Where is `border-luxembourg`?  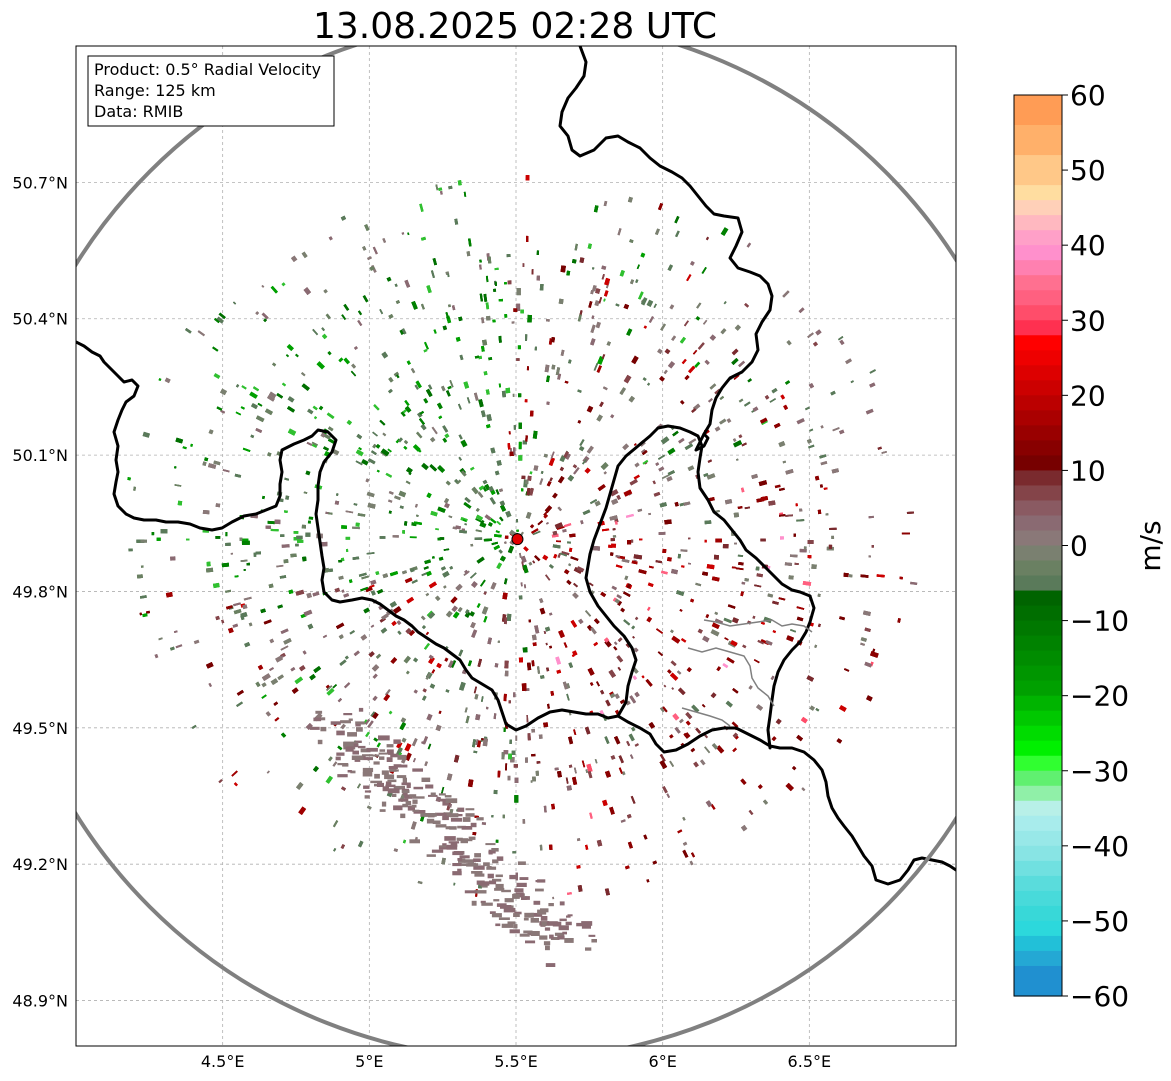
border-luxembourg is located at coordinates (698, 571).